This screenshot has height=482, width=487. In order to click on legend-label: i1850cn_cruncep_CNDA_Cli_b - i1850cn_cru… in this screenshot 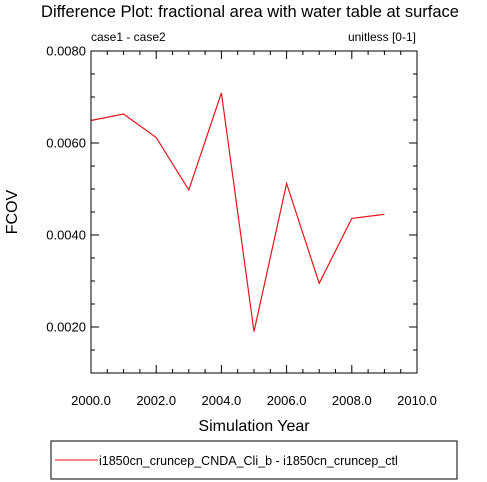, I will do `click(248, 461)`.